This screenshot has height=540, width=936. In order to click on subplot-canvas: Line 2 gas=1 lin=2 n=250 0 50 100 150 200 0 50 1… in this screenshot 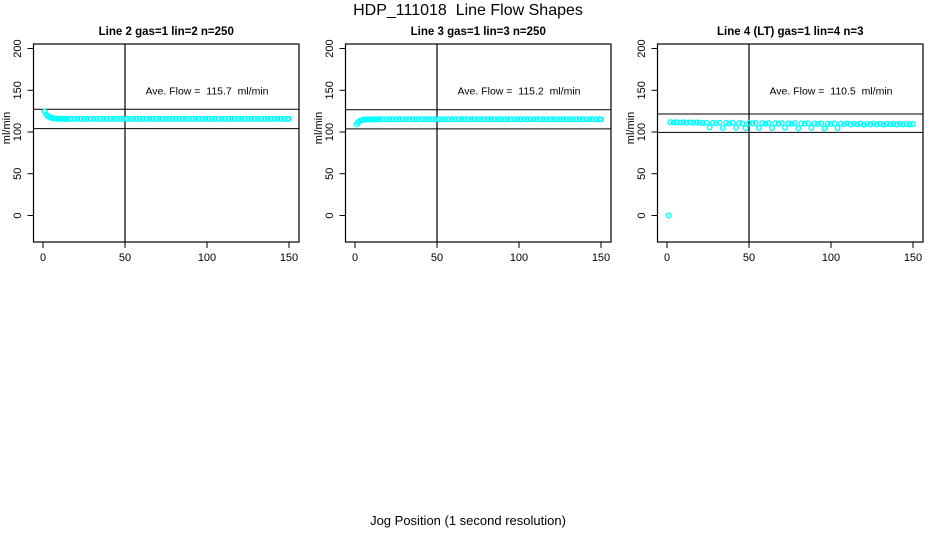, I will do `click(150, 145)`.